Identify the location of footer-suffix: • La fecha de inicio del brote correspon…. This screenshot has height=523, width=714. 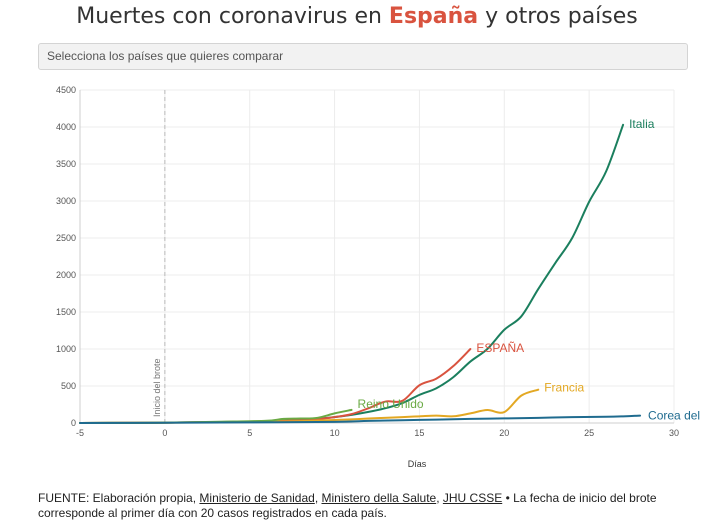
(347, 505).